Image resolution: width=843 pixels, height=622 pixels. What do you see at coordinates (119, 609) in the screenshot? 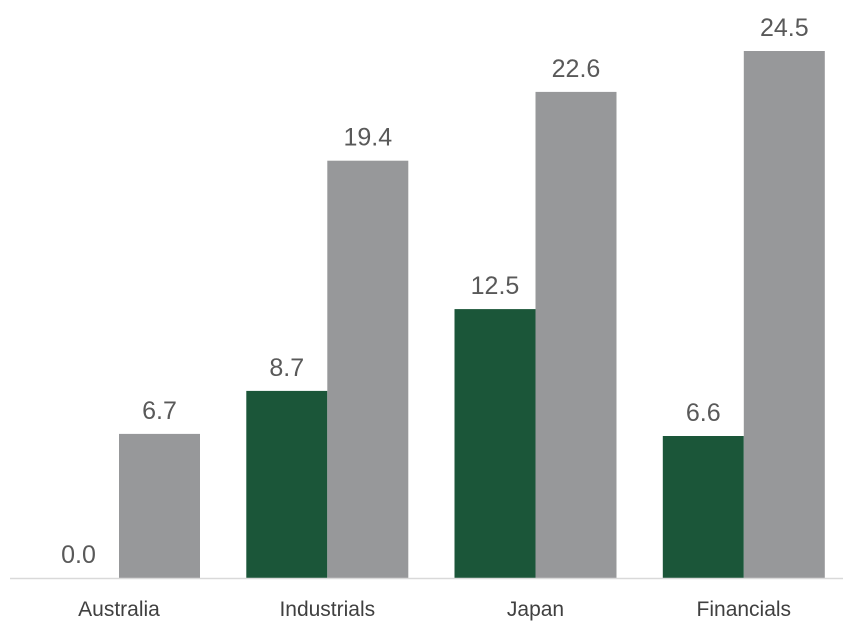
I see `category-label-australia: Australia` at bounding box center [119, 609].